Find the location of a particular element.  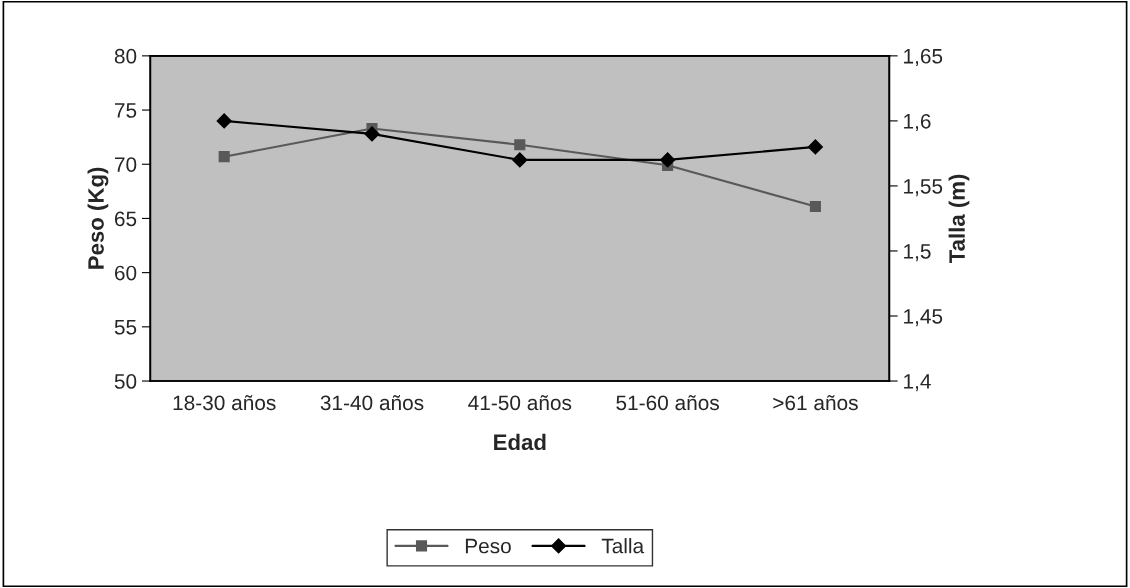

y-tick-label: 55 is located at coordinates (125, 327).